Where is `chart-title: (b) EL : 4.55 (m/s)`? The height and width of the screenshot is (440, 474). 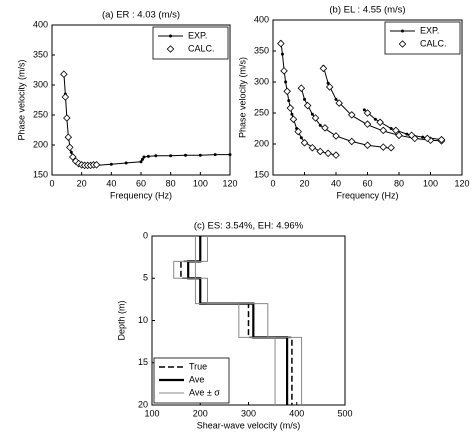
chart-title: (b) EL : 4.55 (m/s) is located at coordinates (367, 10).